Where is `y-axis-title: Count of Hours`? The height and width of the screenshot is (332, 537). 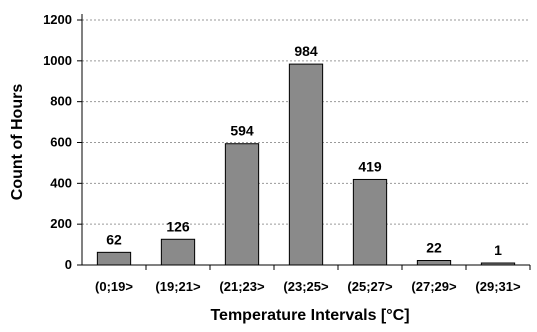 y-axis-title: Count of Hours is located at coordinates (17, 142).